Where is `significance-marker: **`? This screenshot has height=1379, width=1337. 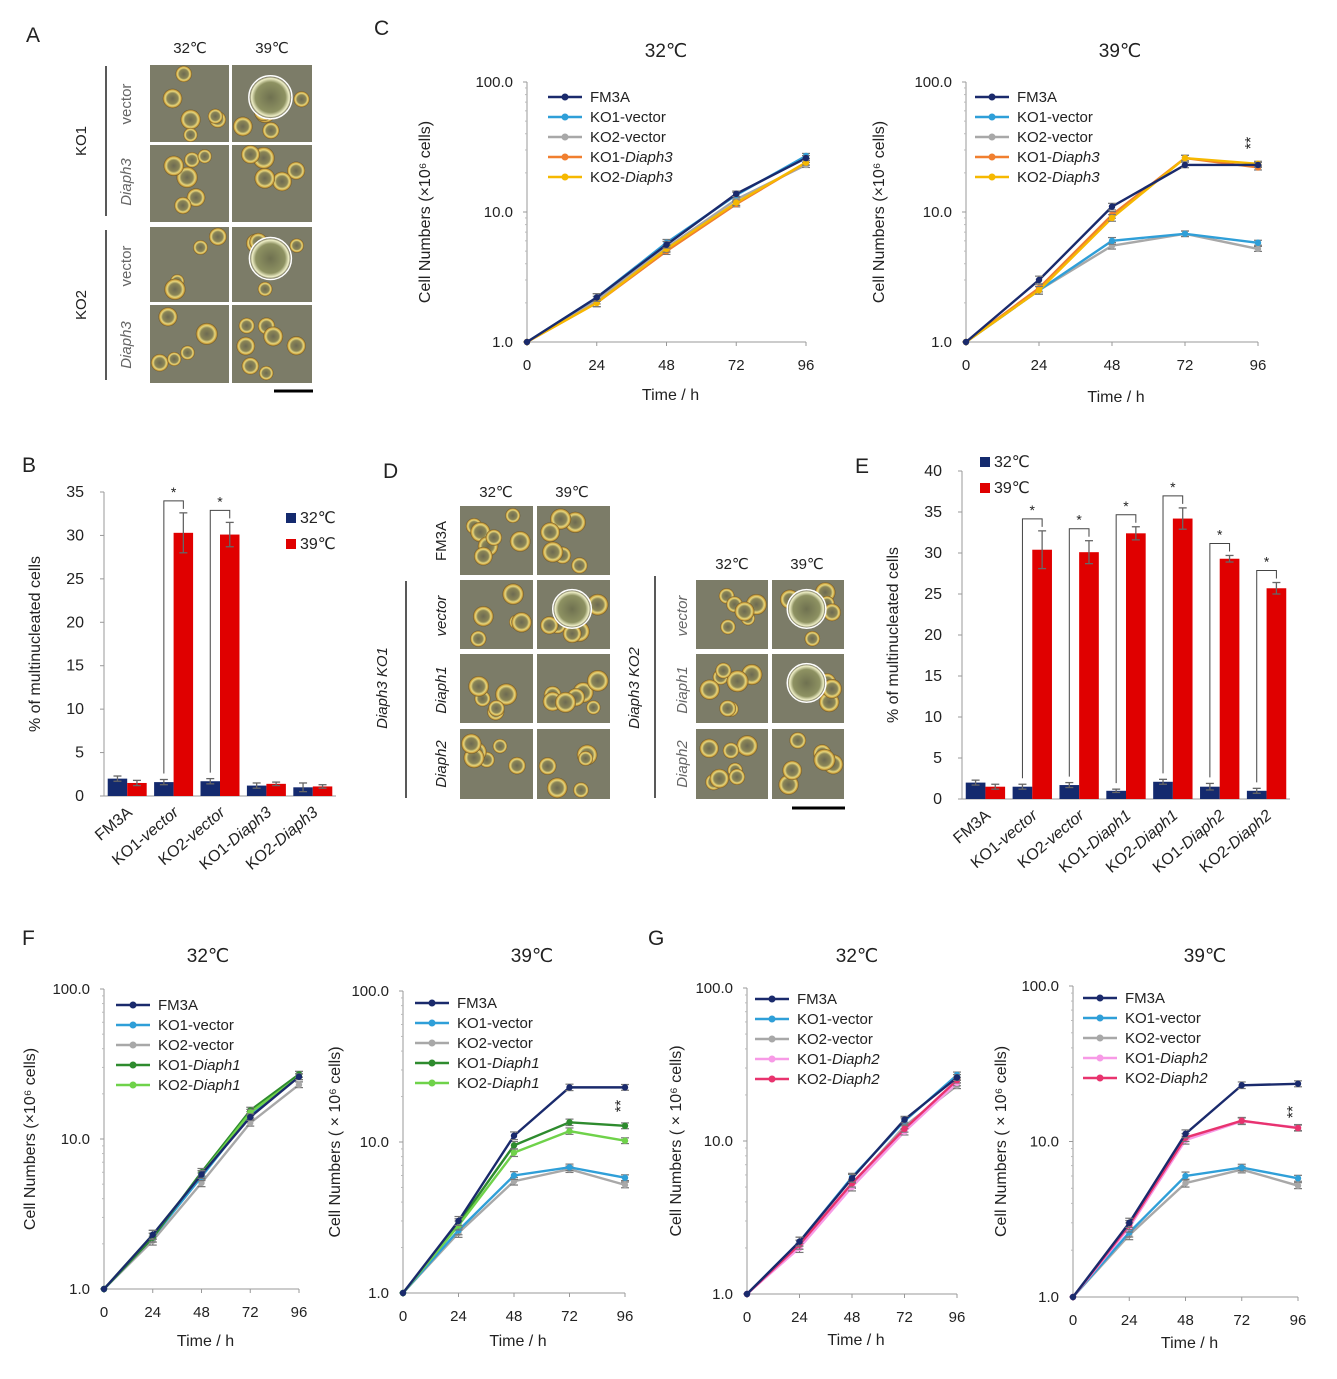
significance-marker: ** is located at coordinates (1251, 143).